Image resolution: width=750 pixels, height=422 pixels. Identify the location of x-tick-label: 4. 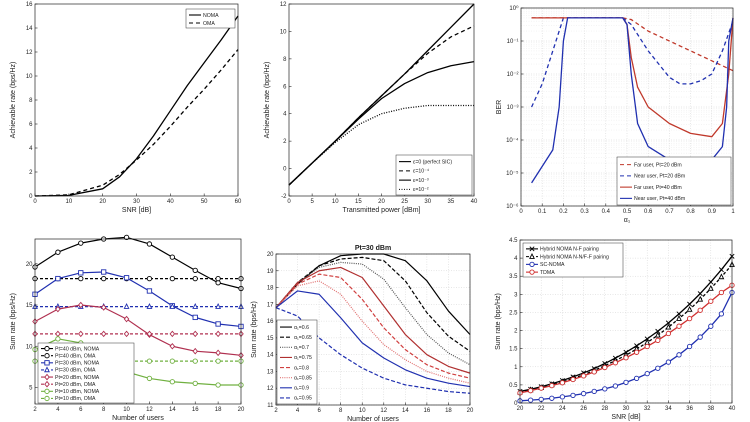
(58, 410).